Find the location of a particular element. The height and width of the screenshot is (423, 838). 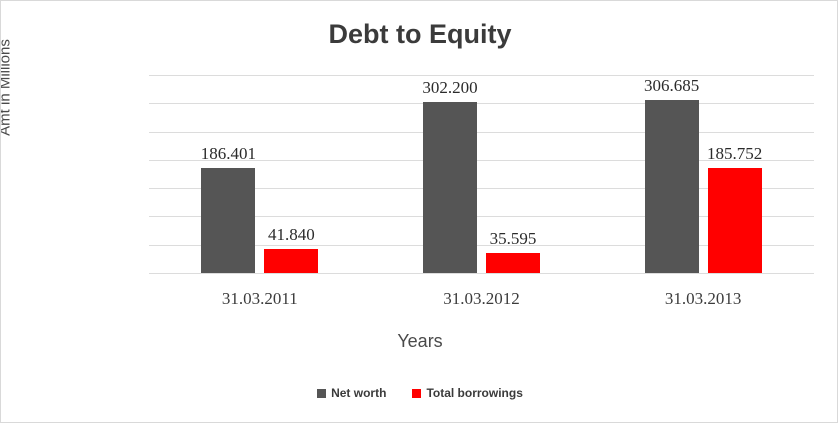

bar-value-label: 186.401 is located at coordinates (228, 153).